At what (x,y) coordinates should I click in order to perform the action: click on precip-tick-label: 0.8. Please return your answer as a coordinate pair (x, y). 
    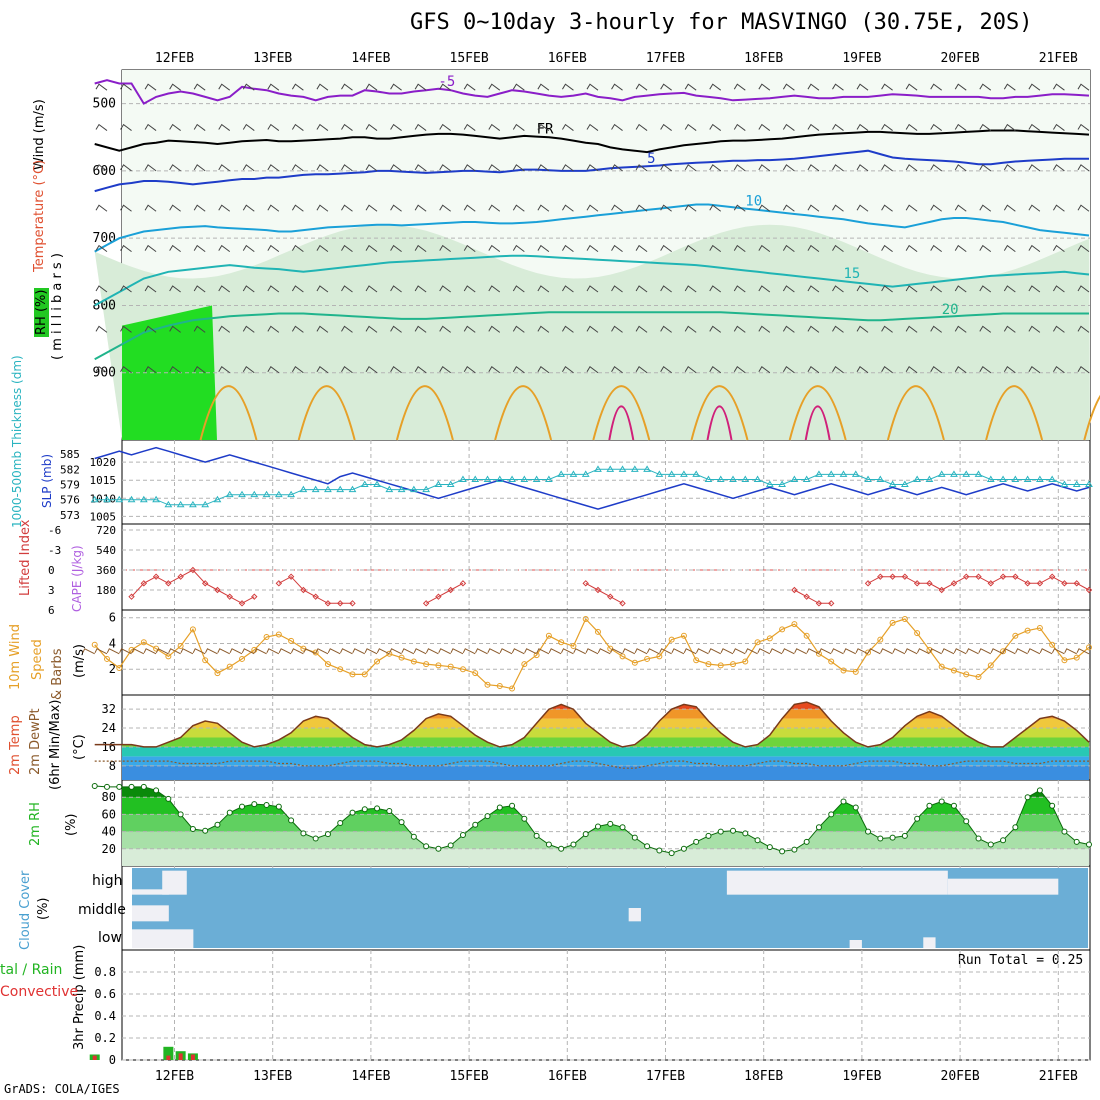
    Looking at the image, I should click on (105, 972).